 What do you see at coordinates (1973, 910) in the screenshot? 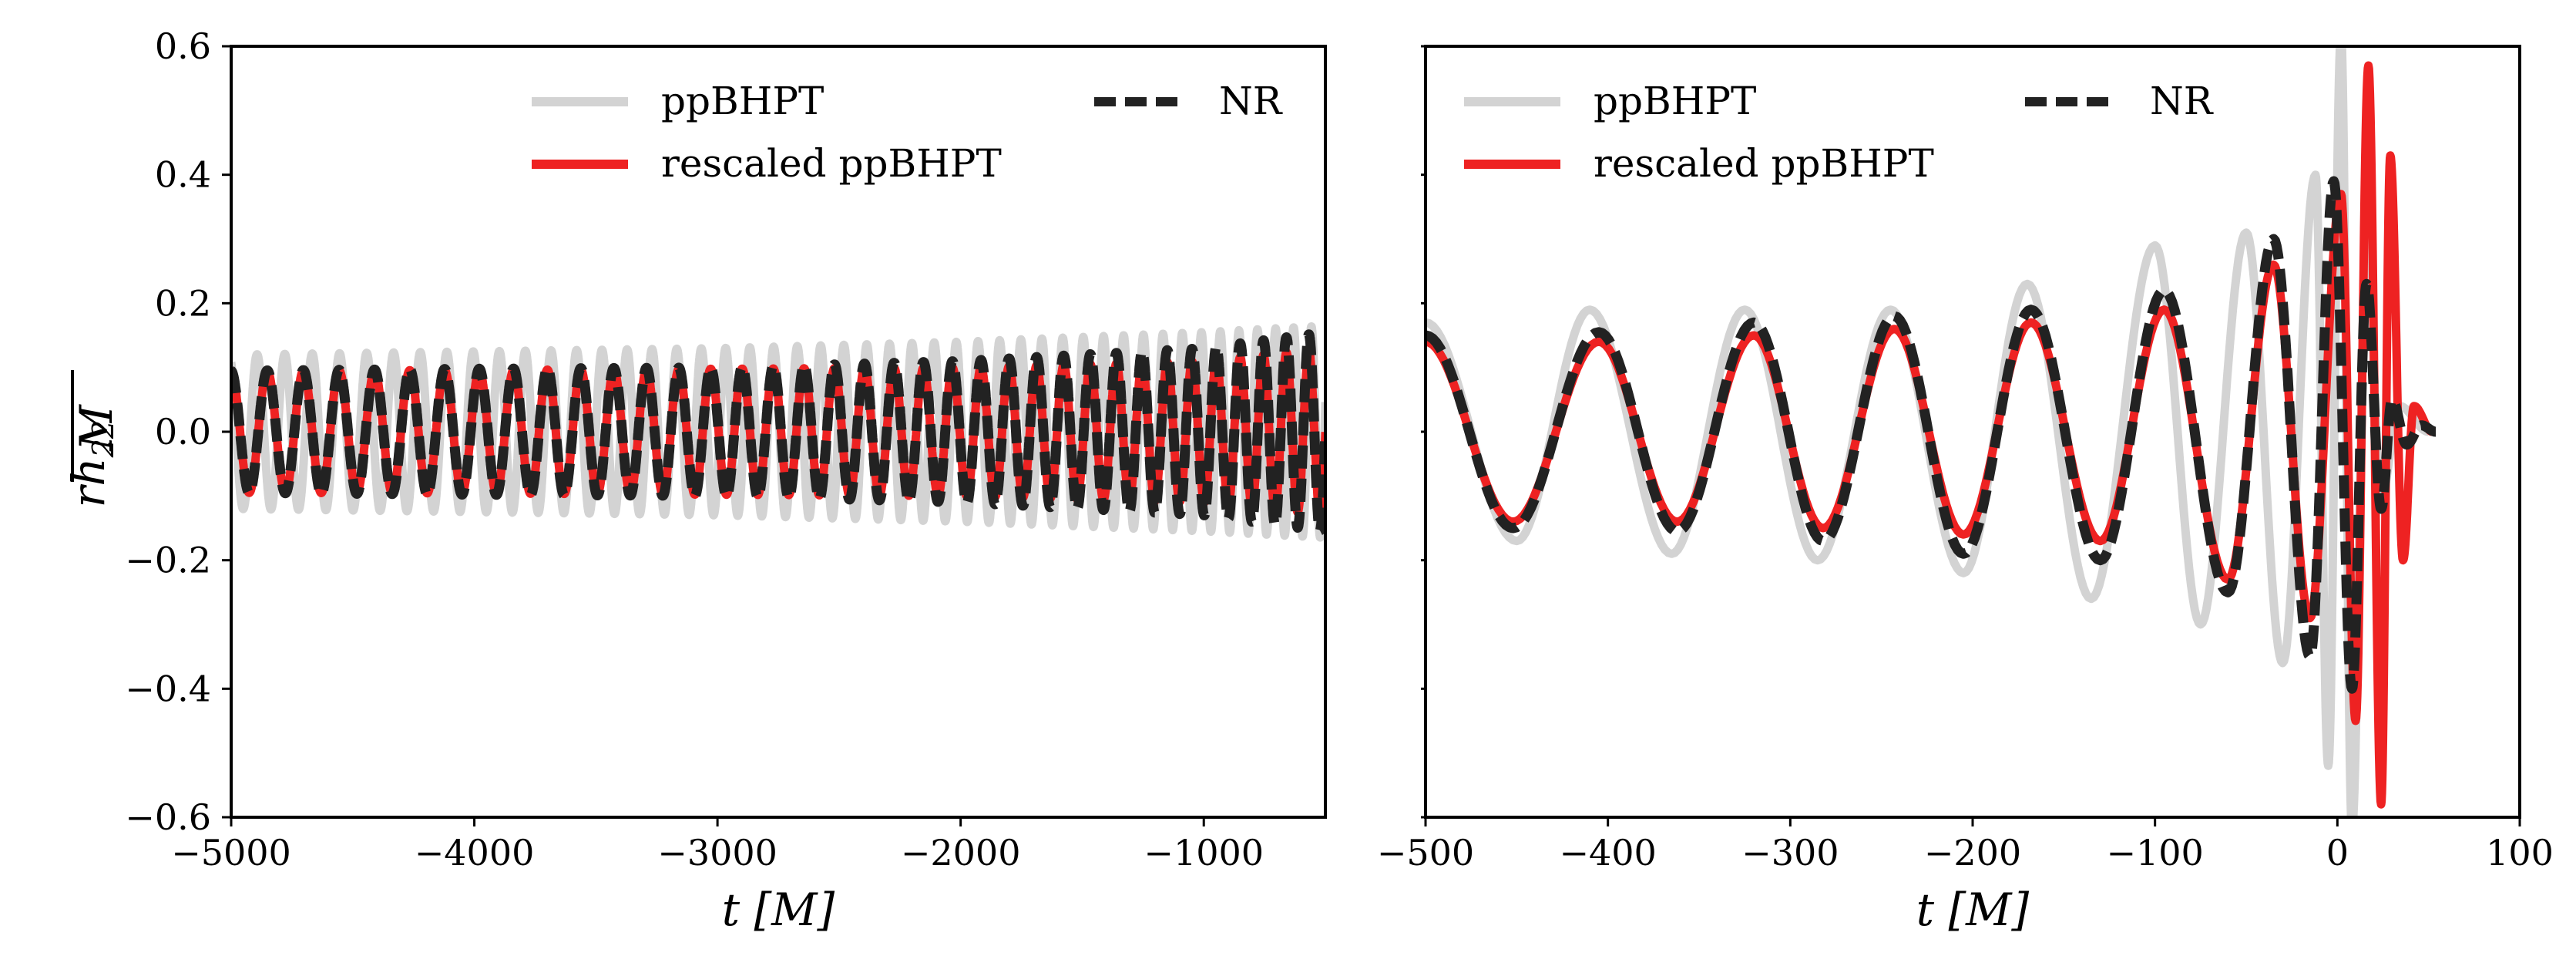
I see `right-panel-x-axis-label: t [M]` at bounding box center [1973, 910].